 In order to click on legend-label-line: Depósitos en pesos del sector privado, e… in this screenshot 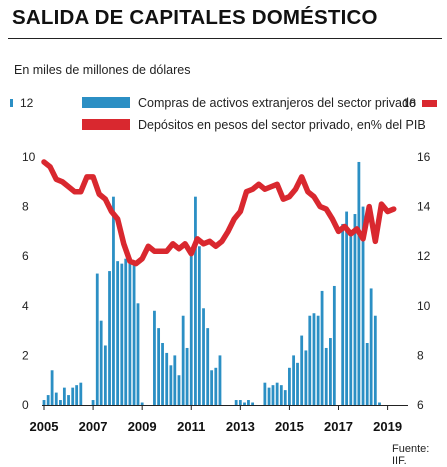, I will do `click(282, 125)`.